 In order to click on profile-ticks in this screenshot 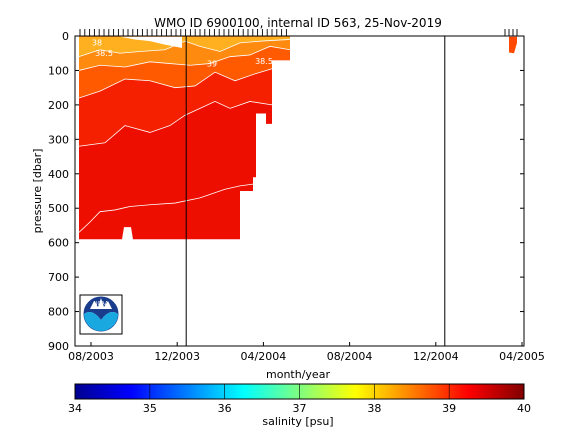, I will do `click(298, 32)`.